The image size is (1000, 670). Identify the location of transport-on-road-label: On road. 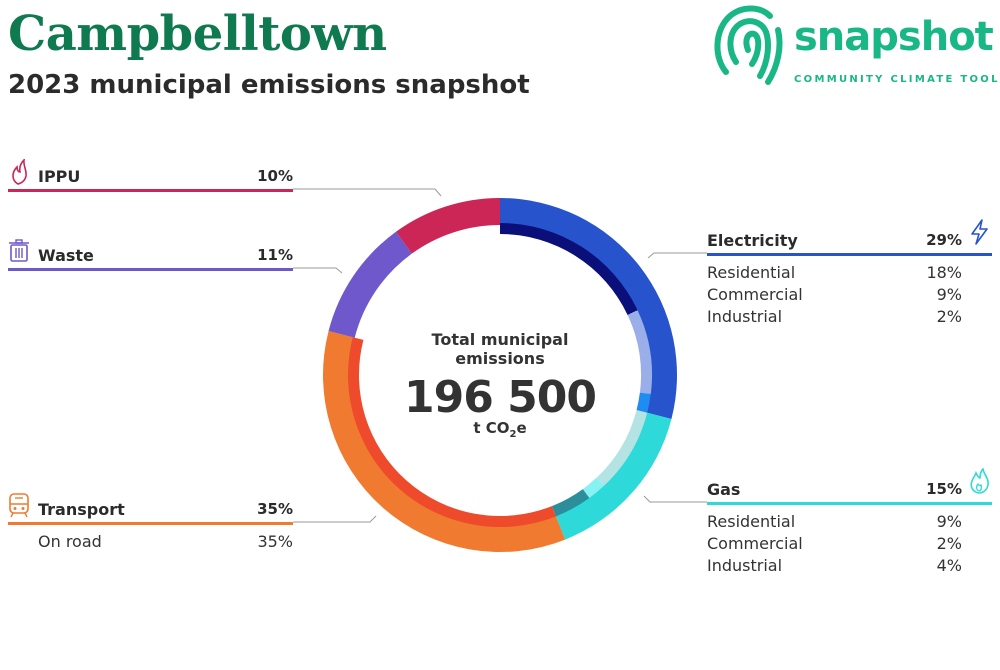
(70, 541).